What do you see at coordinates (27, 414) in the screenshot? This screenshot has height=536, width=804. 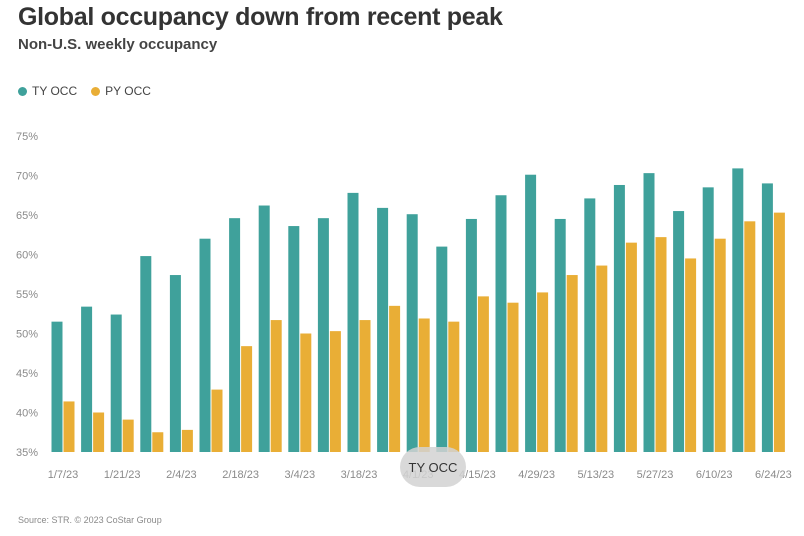 I see `y-tick-label: 40%` at bounding box center [27, 414].